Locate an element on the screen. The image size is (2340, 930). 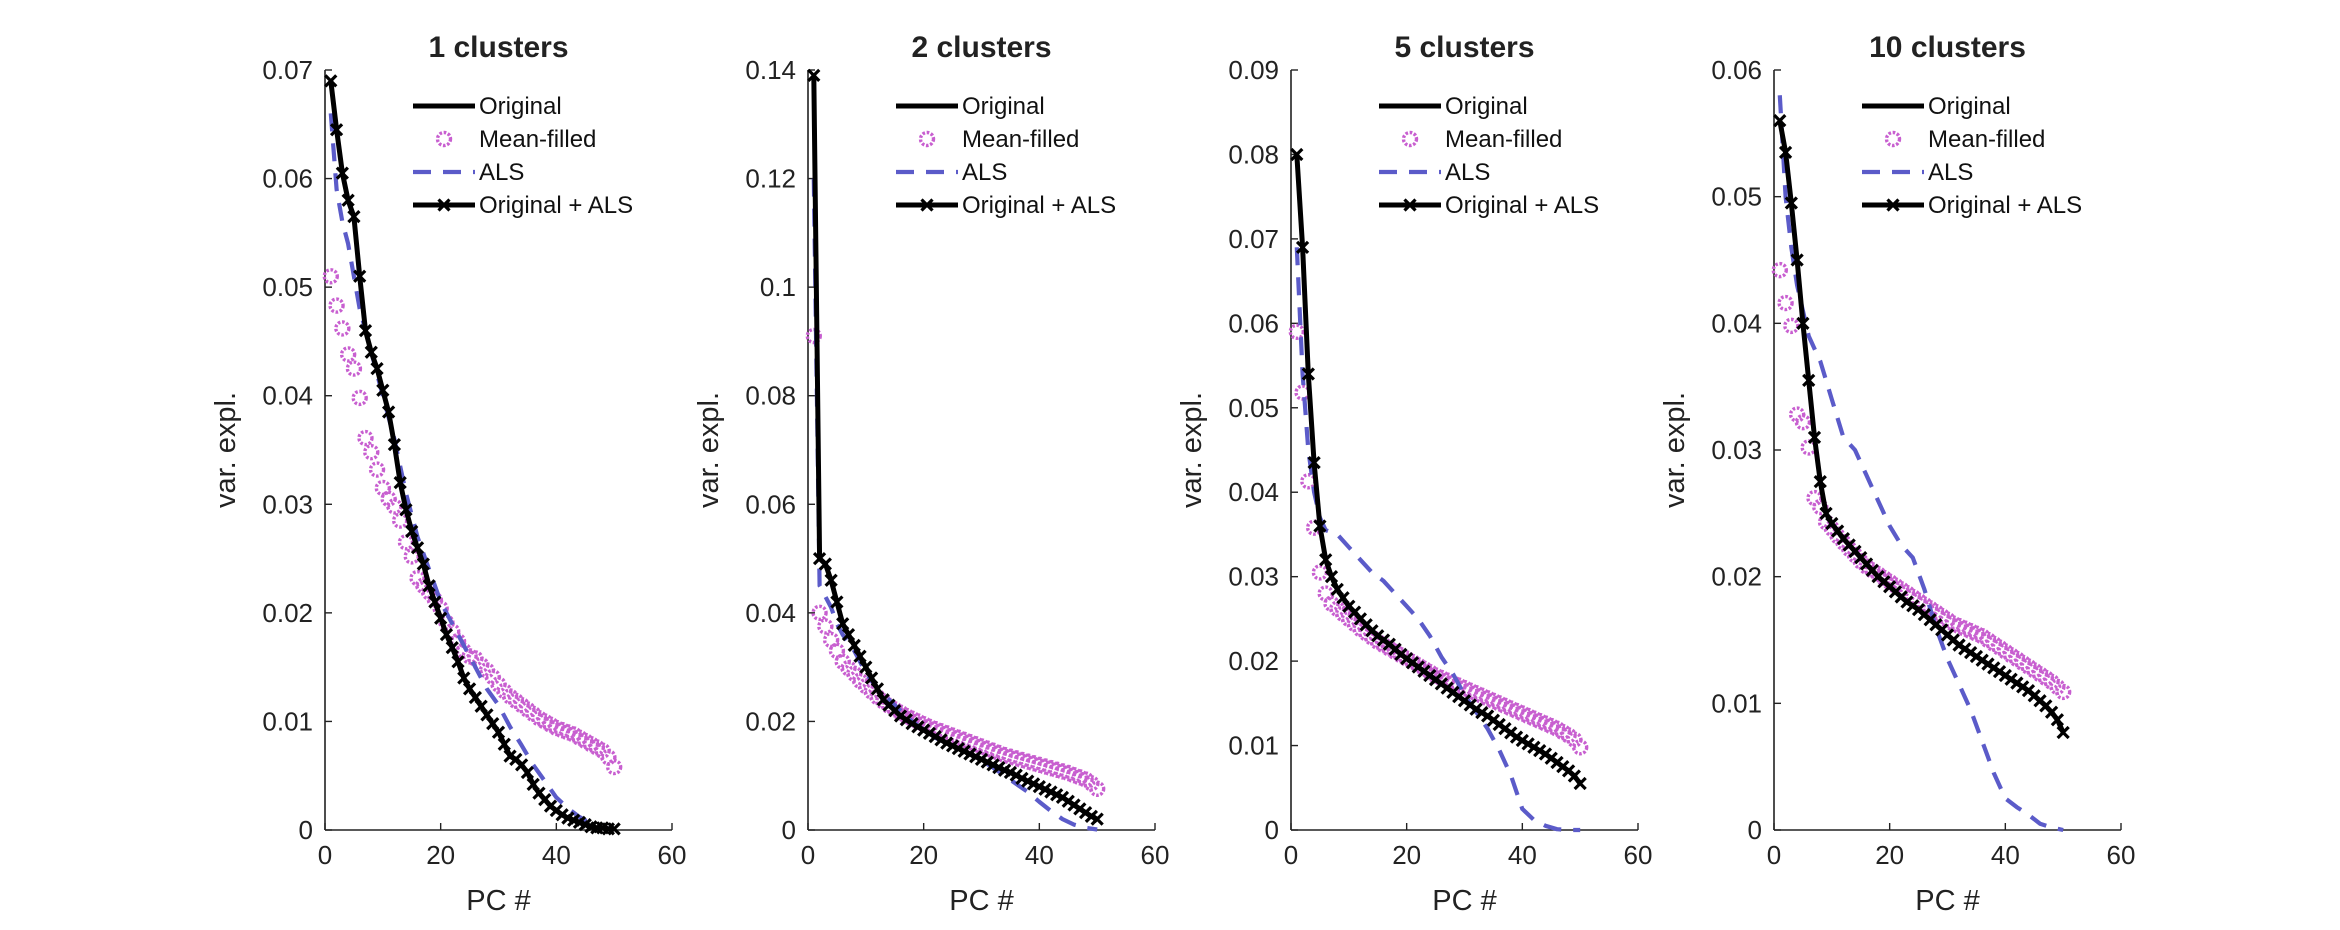
x-tick-label: 20 is located at coordinates (1406, 855).